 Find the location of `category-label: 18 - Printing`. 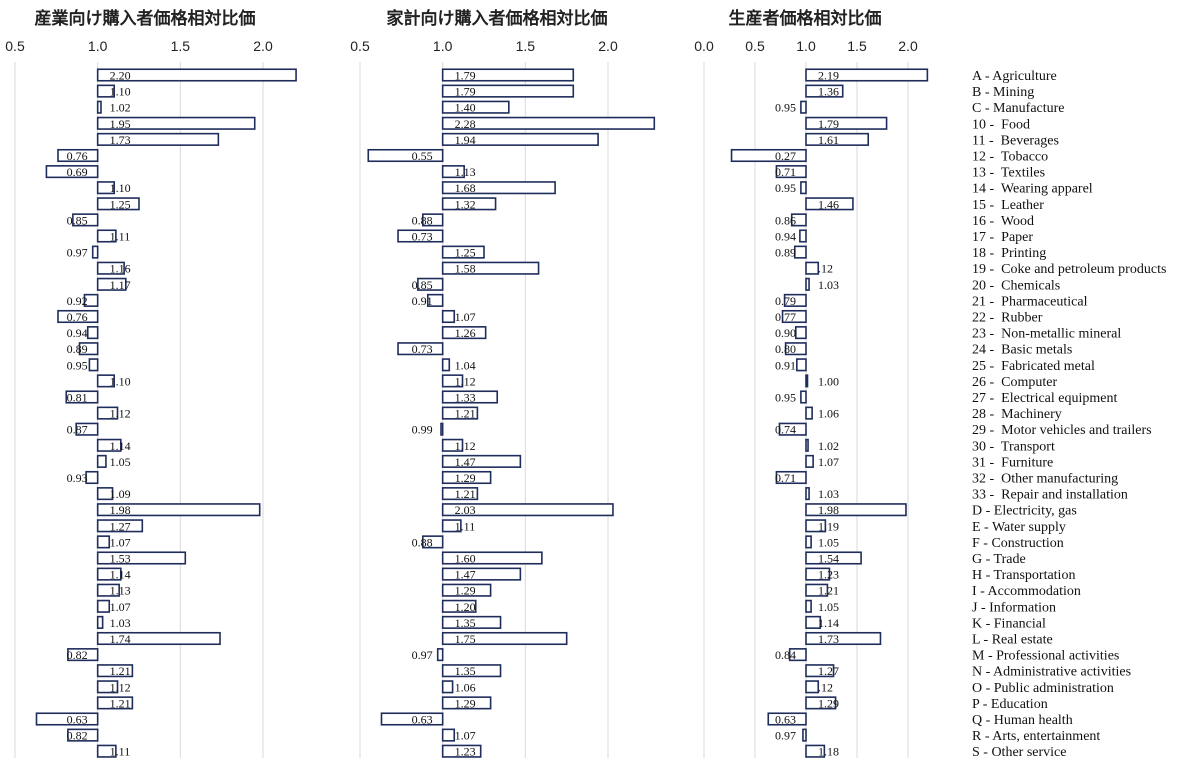

category-label: 18 - Printing is located at coordinates (1009, 253).